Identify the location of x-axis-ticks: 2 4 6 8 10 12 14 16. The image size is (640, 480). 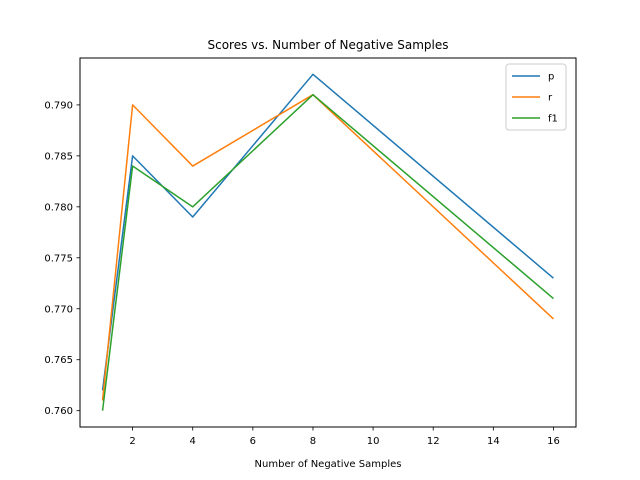
(344, 437).